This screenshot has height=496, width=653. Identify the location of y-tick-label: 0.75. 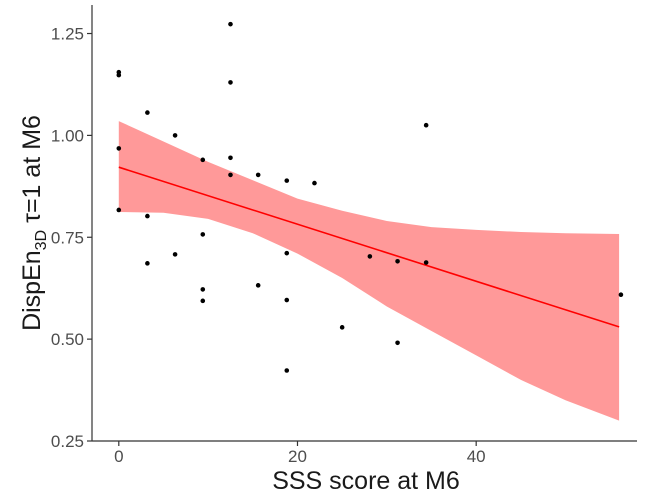
(67, 237).